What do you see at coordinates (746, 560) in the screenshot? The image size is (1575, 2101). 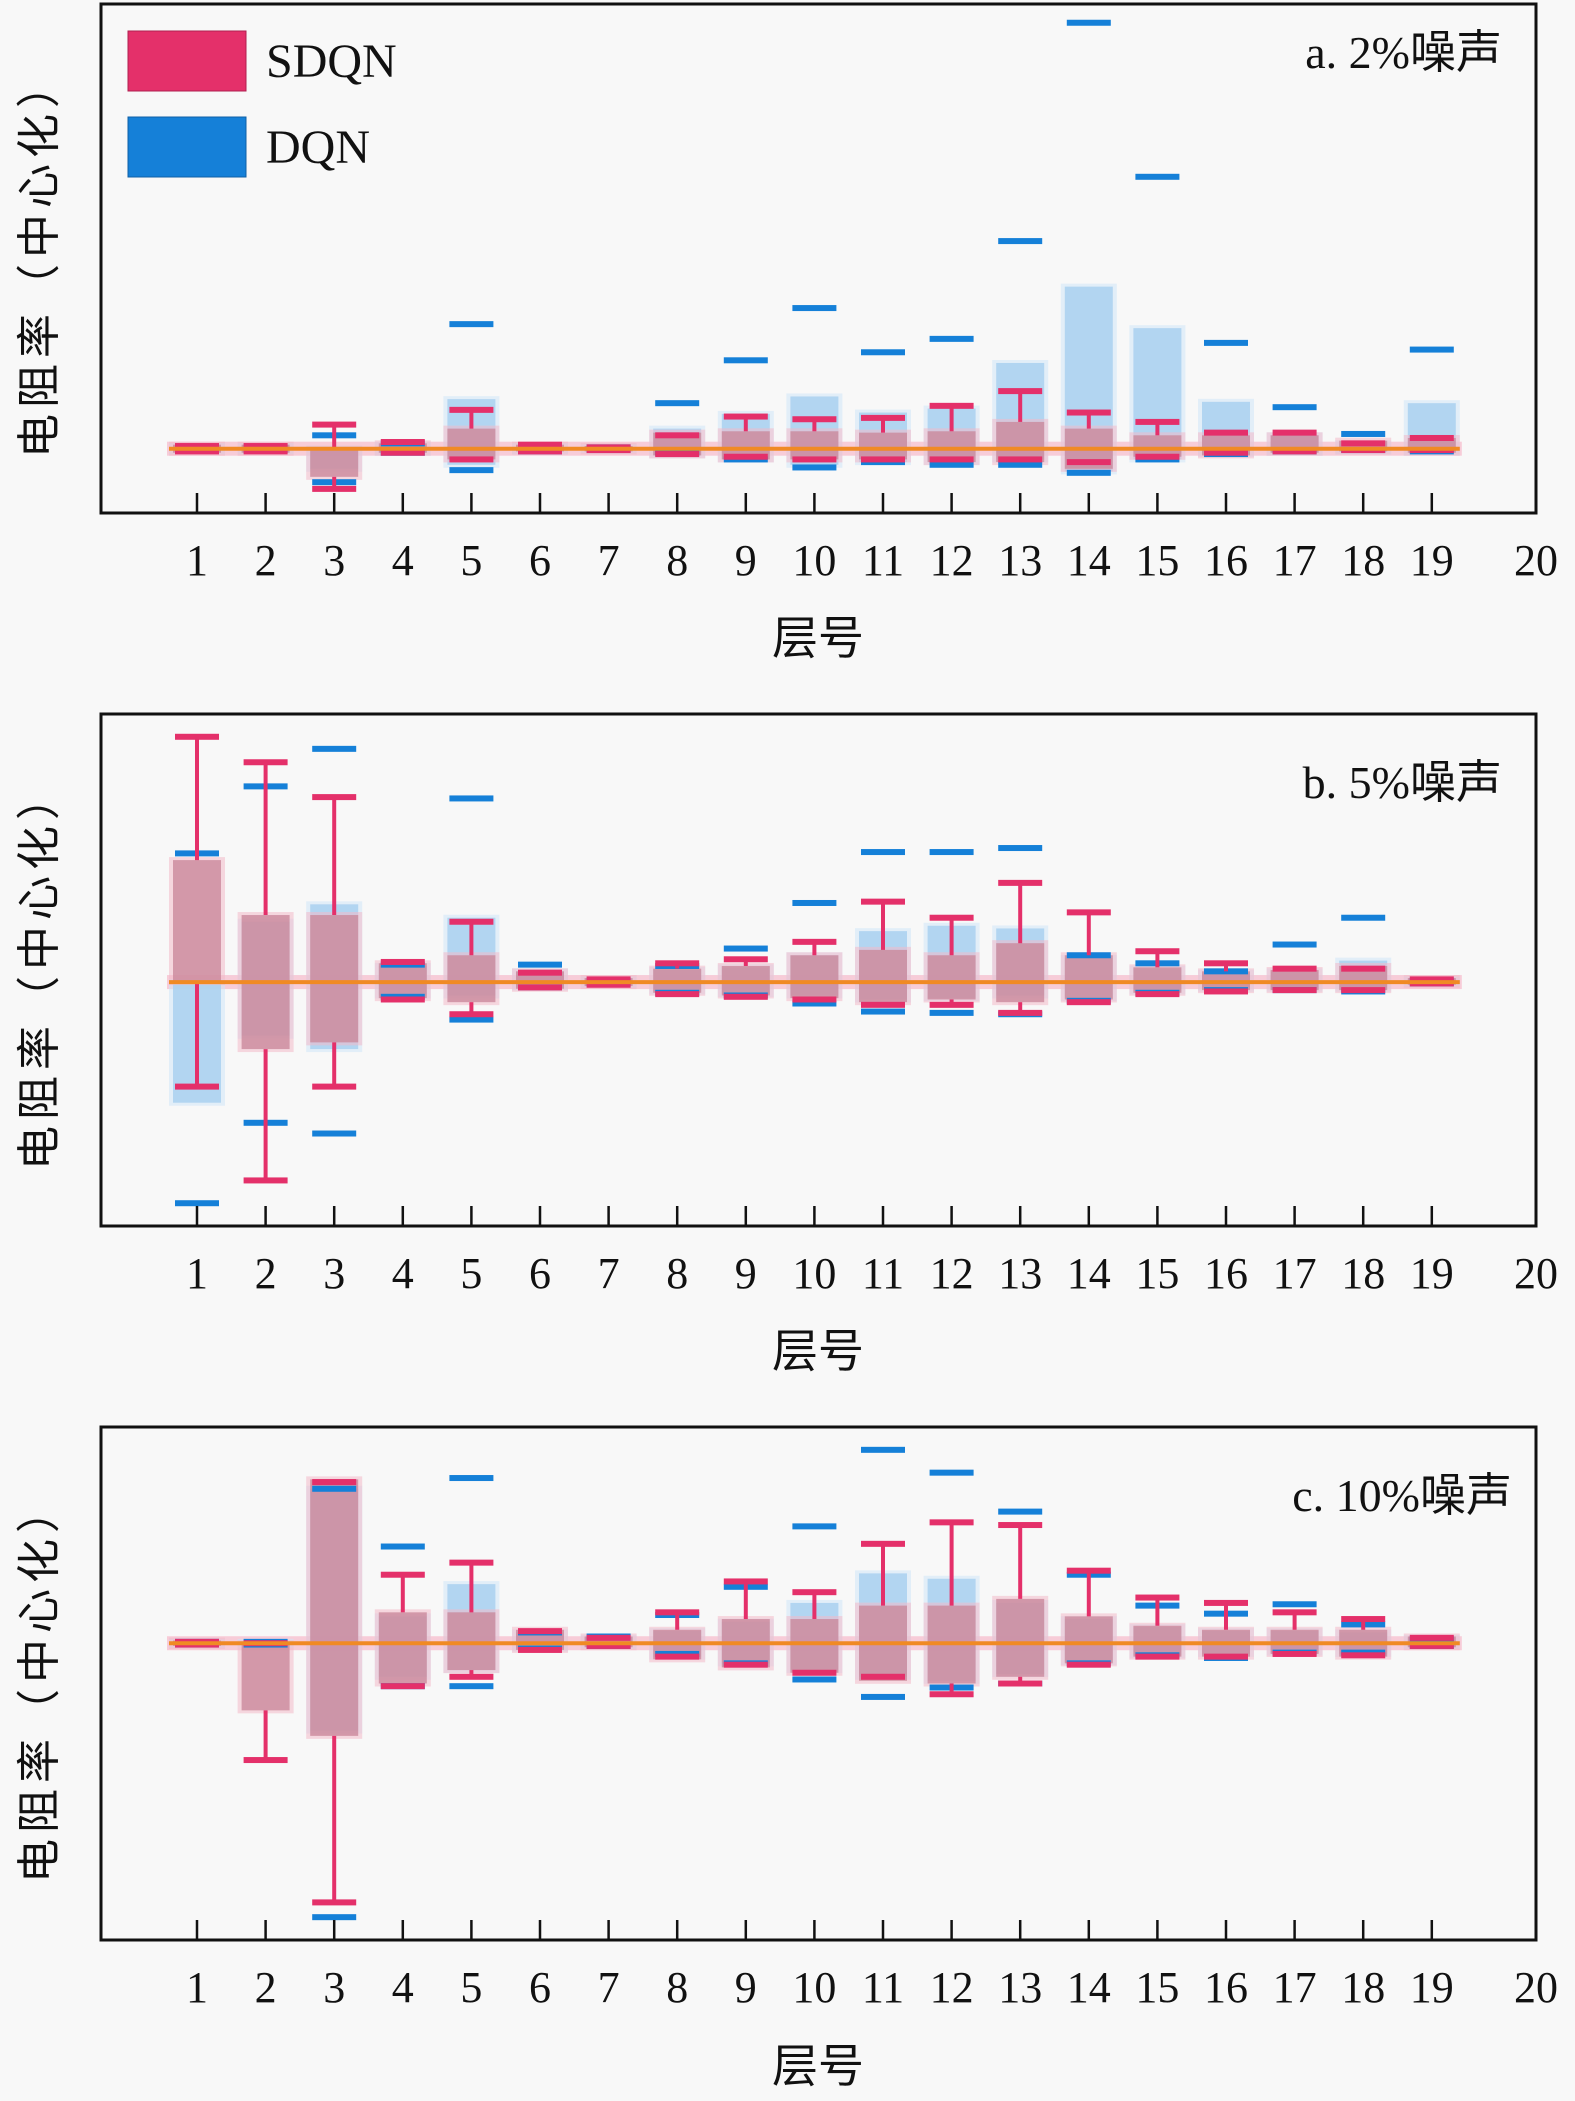 I see `x-tick-label: 9` at bounding box center [746, 560].